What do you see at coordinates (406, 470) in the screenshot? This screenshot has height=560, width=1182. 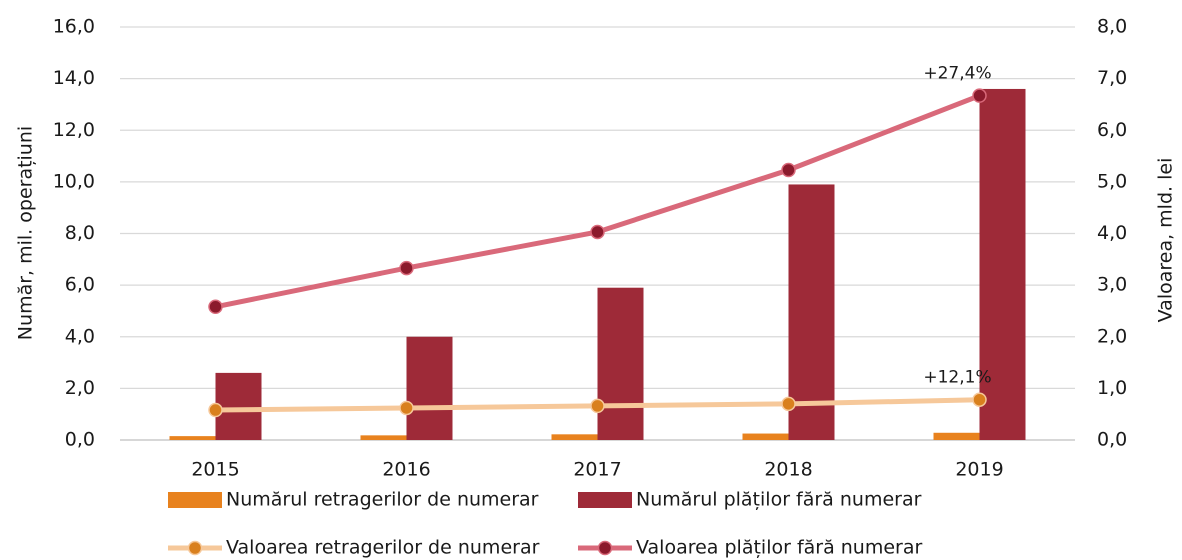 I see `x-tick-label: 2016` at bounding box center [406, 470].